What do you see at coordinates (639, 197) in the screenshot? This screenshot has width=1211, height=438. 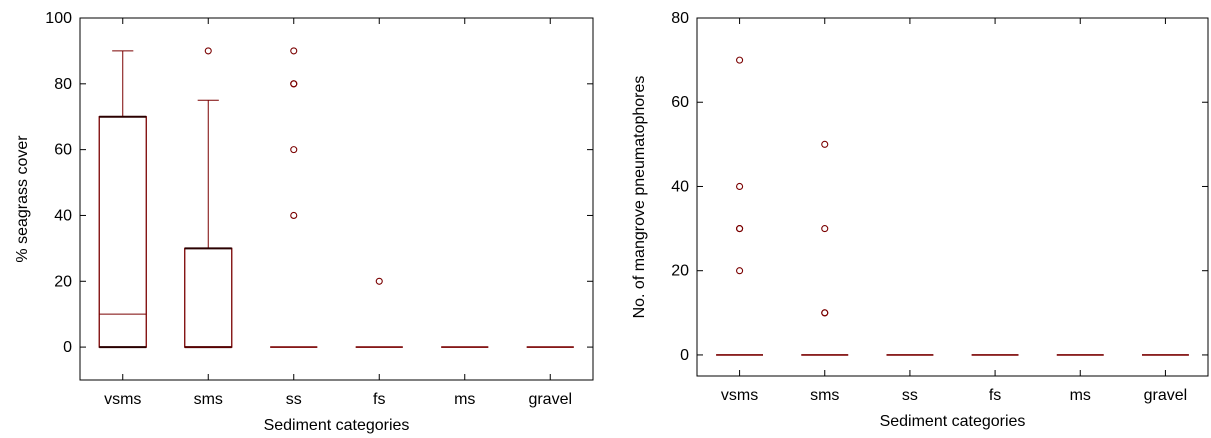 I see `y-axis-title: No. of mangrove pneumatophores` at bounding box center [639, 197].